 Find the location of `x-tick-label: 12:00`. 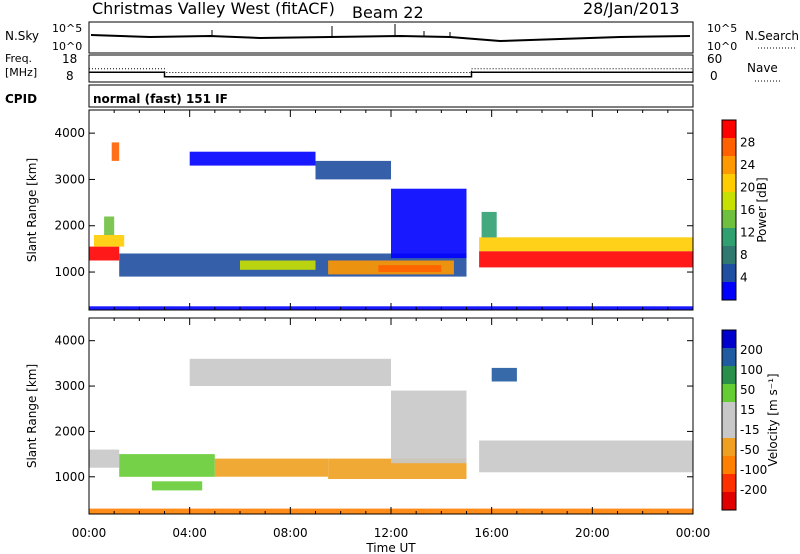

x-tick-label: 12:00 is located at coordinates (391, 533).